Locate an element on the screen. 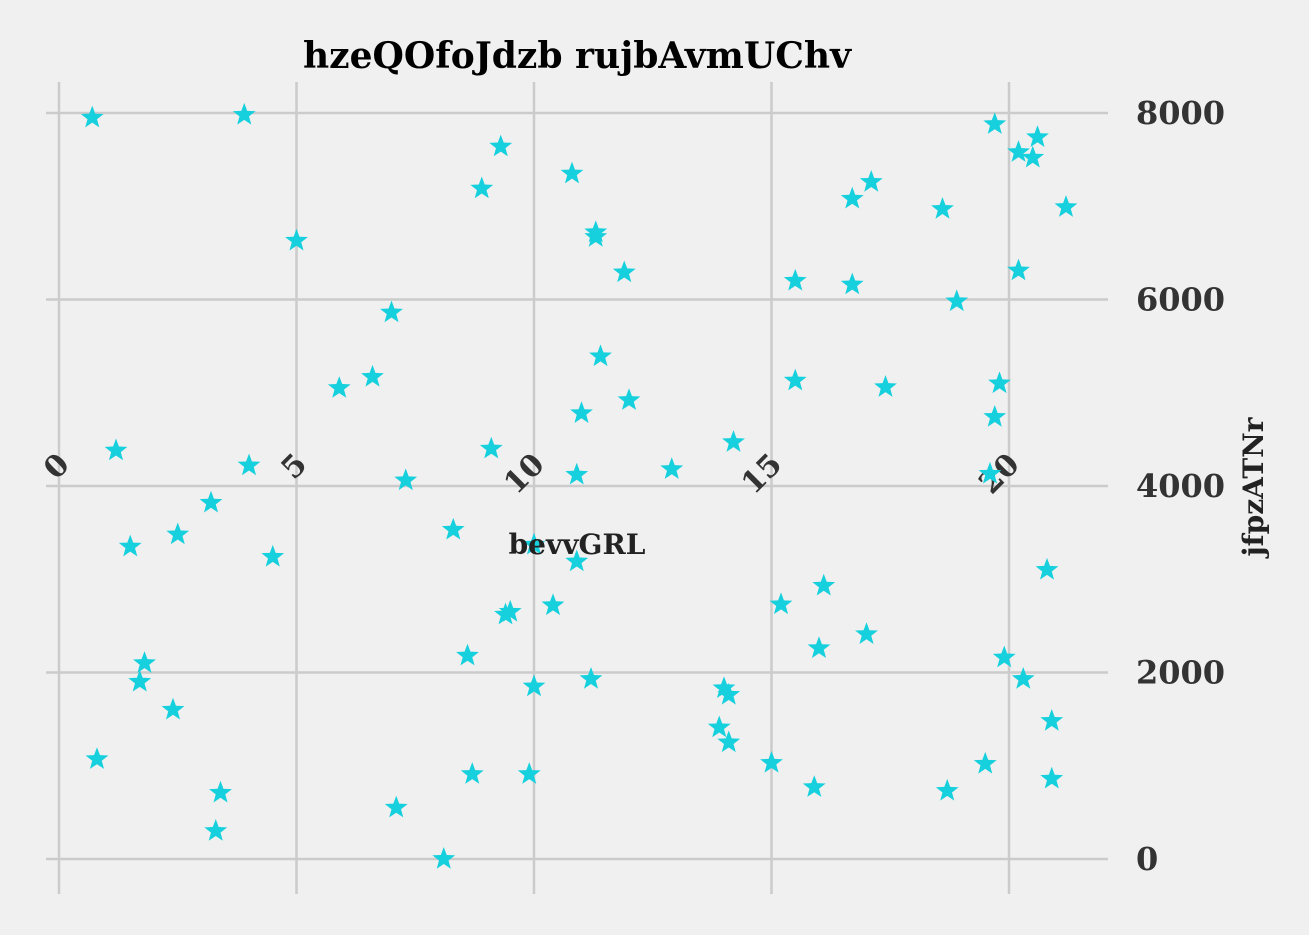 The width and height of the screenshot is (1309, 935). x-tick-label: 0 is located at coordinates (57, 467).